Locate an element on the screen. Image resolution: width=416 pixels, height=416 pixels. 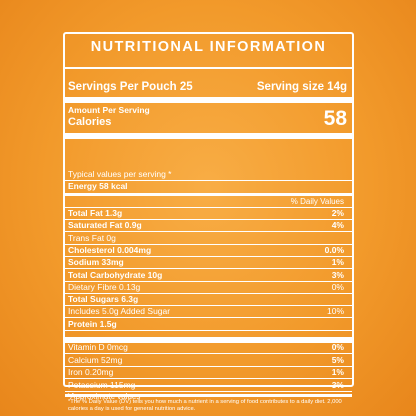
nutrient-row: Trans Fat 0g is located at coordinates (208, 238).